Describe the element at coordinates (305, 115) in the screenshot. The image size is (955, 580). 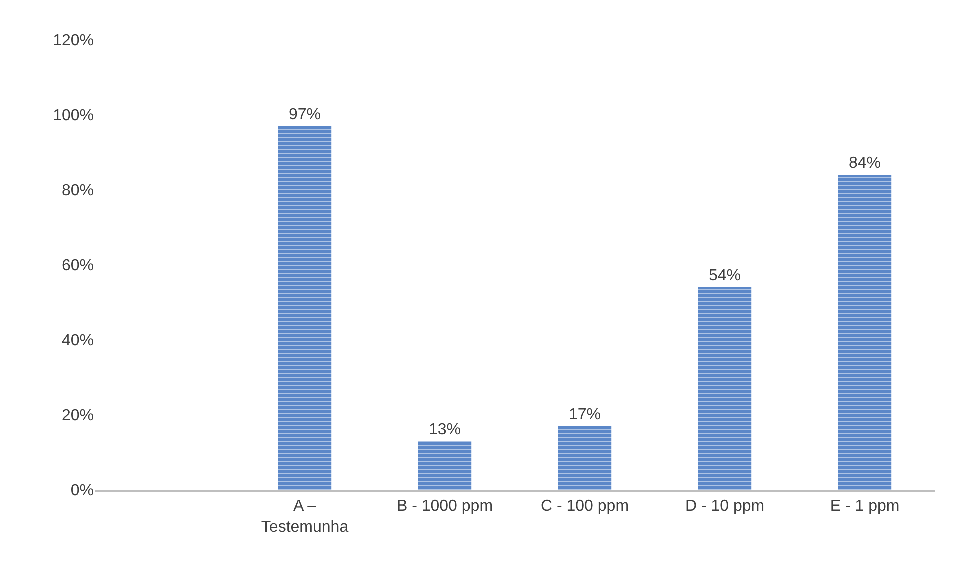
I see `data-label: 97%` at that location.